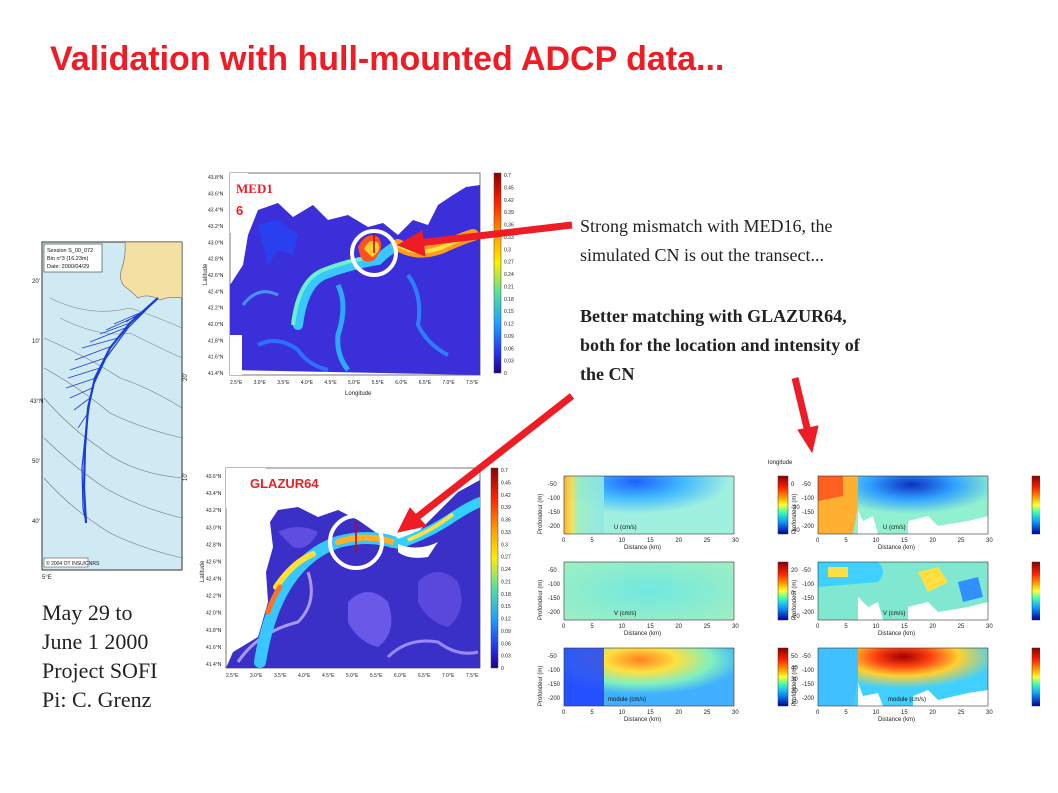  What do you see at coordinates (254, 188) in the screenshot?
I see `med16-label: MED1` at bounding box center [254, 188].